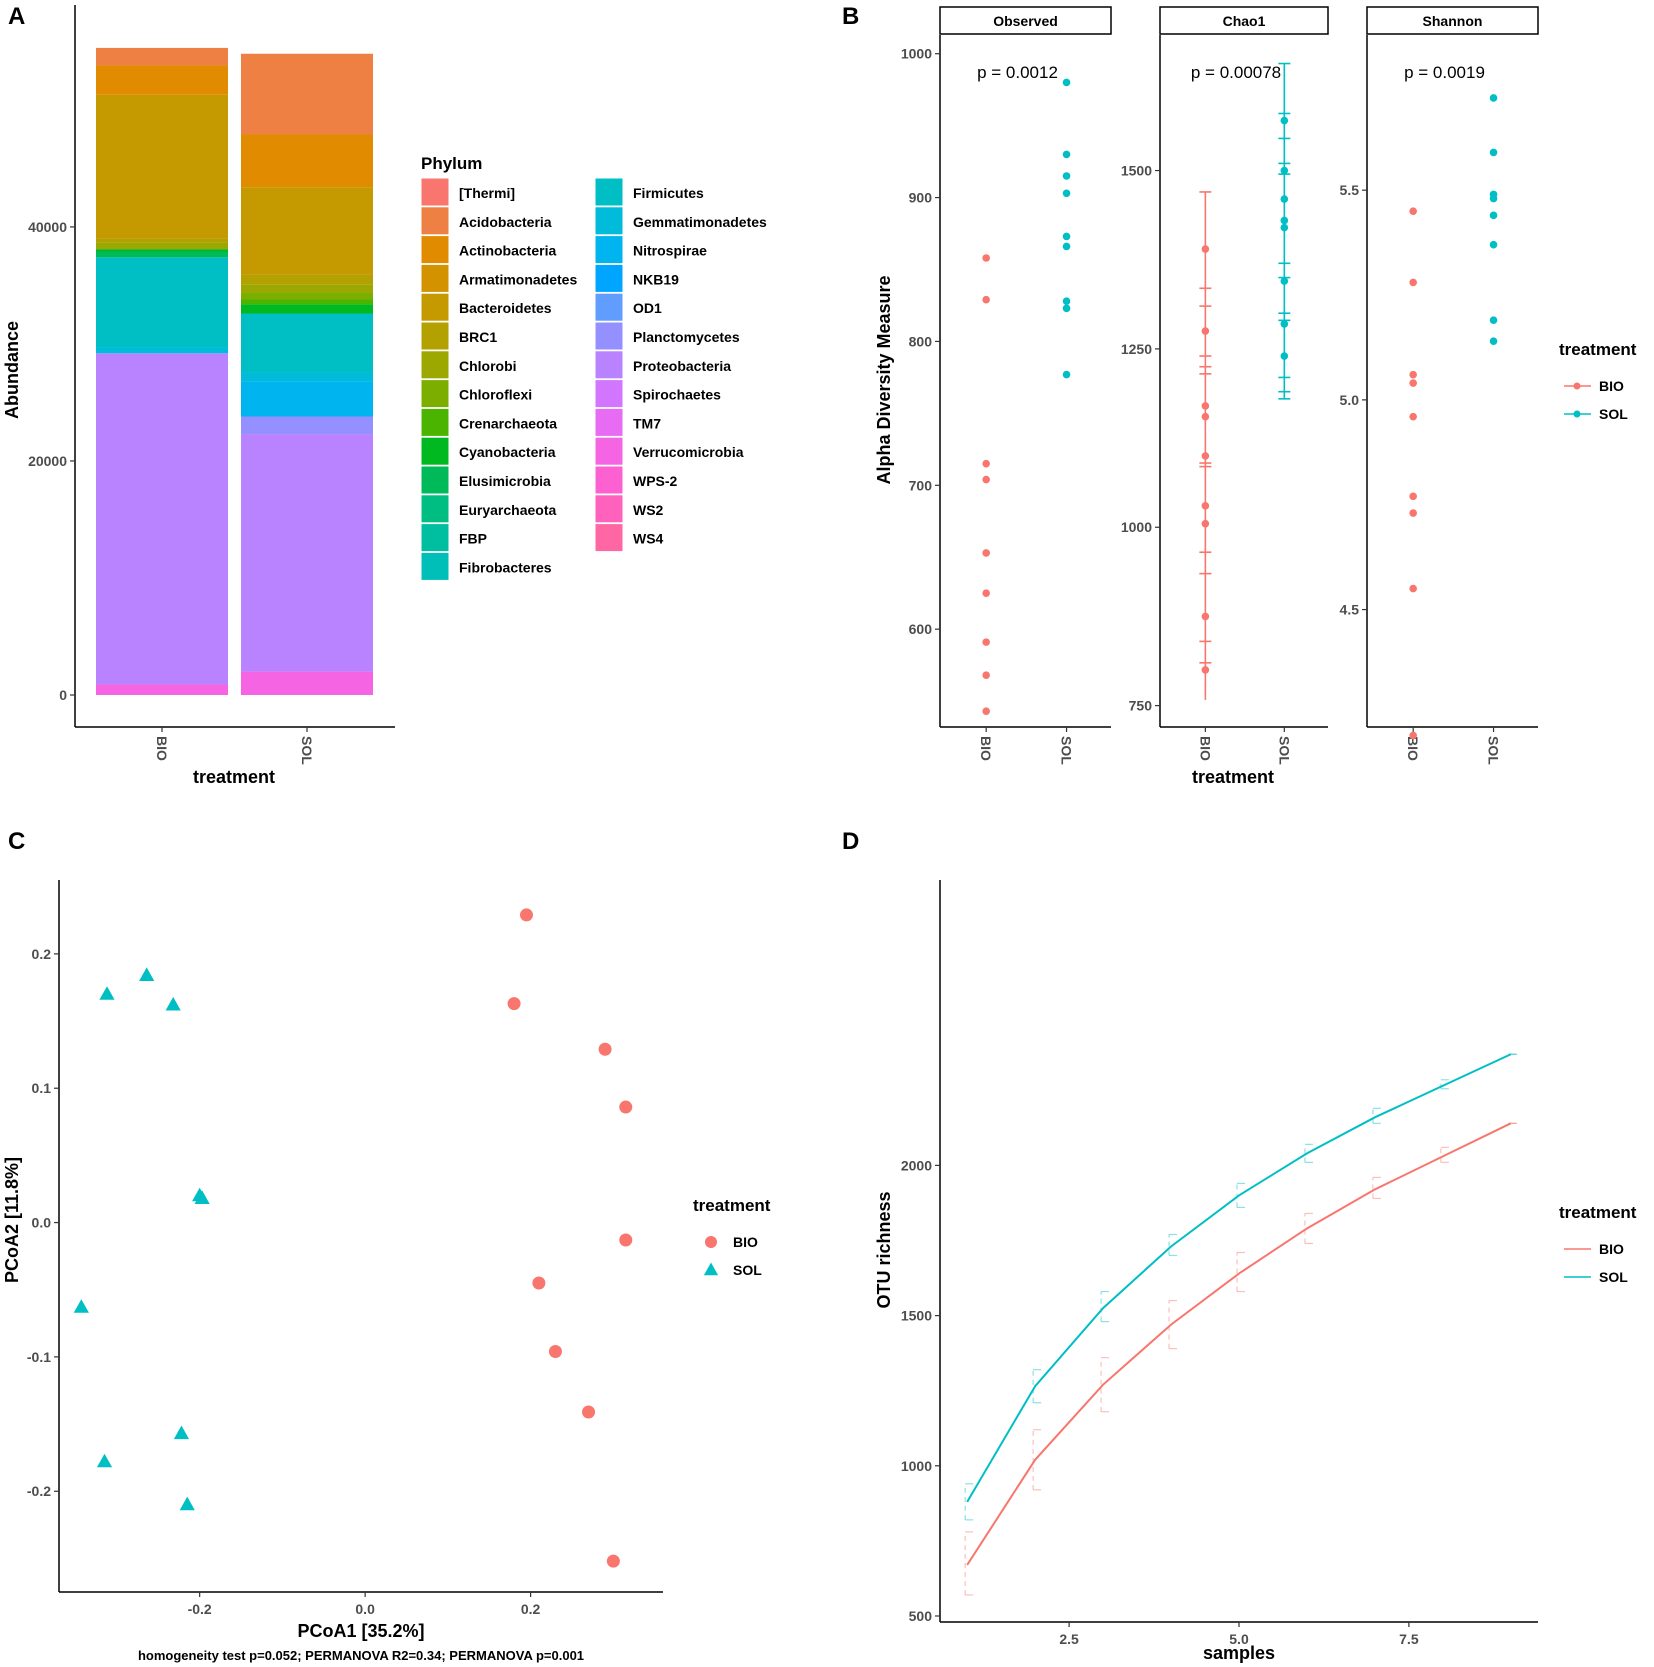 Image resolution: width=1654 pixels, height=1667 pixels. Describe the element at coordinates (16, 16) in the screenshot. I see `panel-a-label: A` at that location.